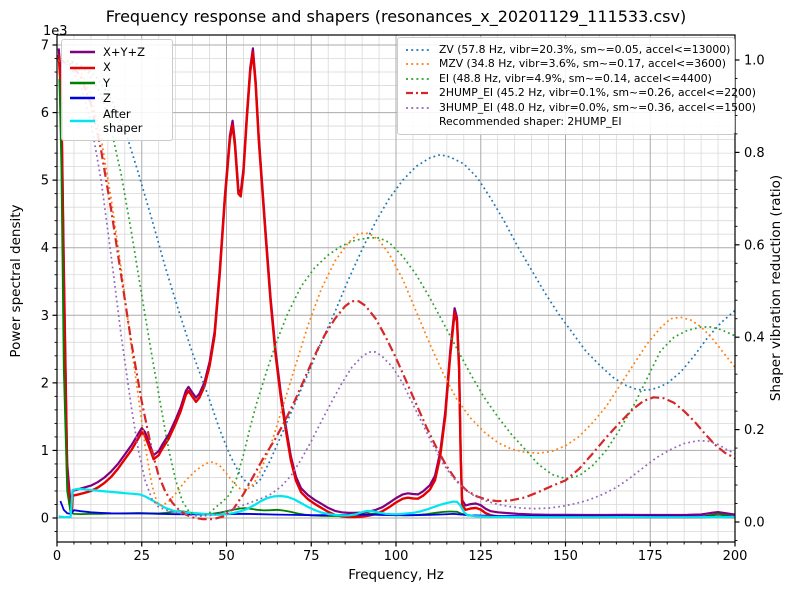  Describe the element at coordinates (650, 556) in the screenshot. I see `svg-text: 175` at that location.